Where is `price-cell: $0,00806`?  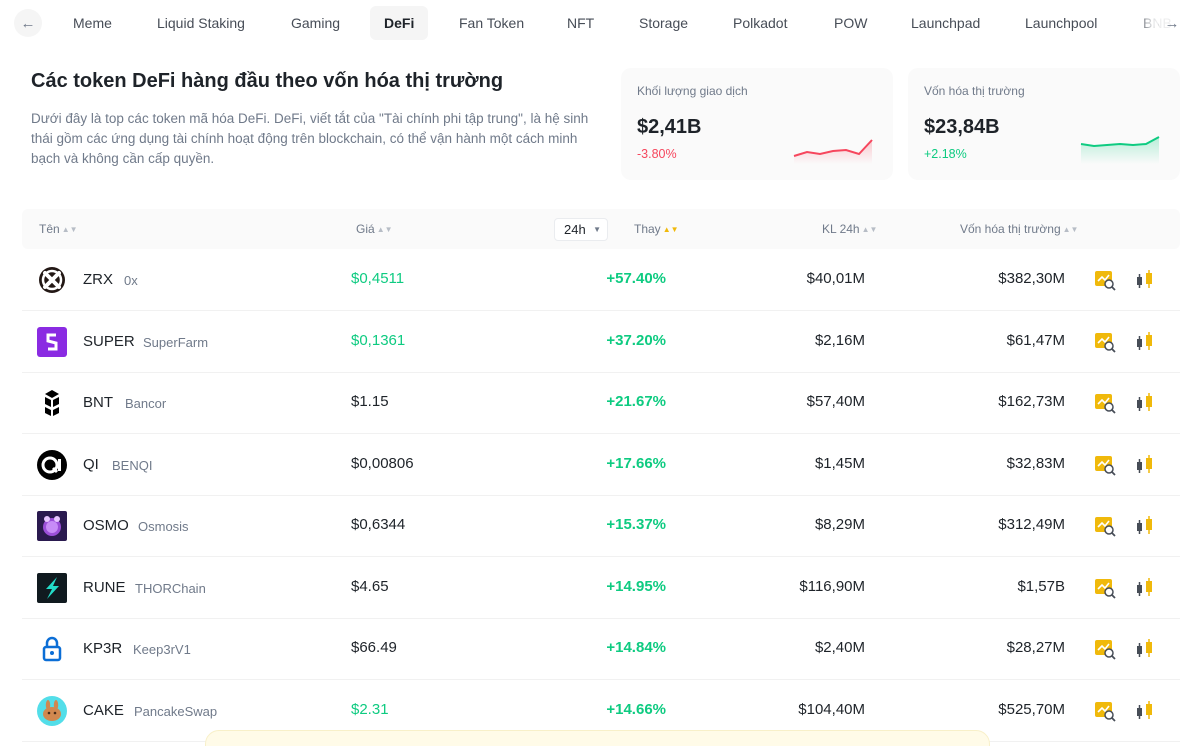
price-cell: $0,00806 is located at coordinates (382, 463).